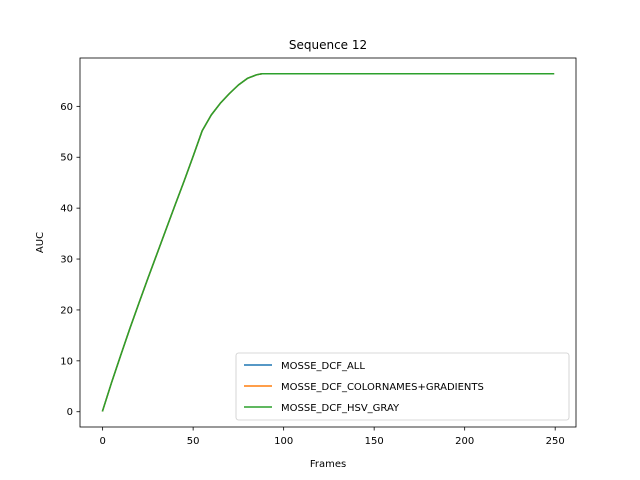  Describe the element at coordinates (66, 158) in the screenshot. I see `y-tick-label: 50` at that location.